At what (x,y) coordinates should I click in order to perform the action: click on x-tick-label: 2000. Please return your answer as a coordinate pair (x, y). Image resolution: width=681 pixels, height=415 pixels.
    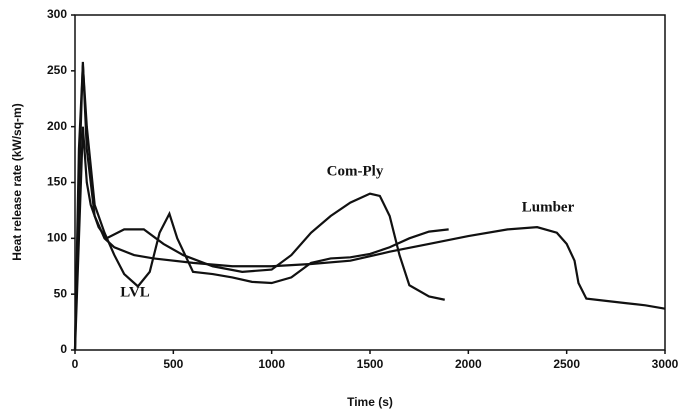
    Looking at the image, I should click on (468, 364).